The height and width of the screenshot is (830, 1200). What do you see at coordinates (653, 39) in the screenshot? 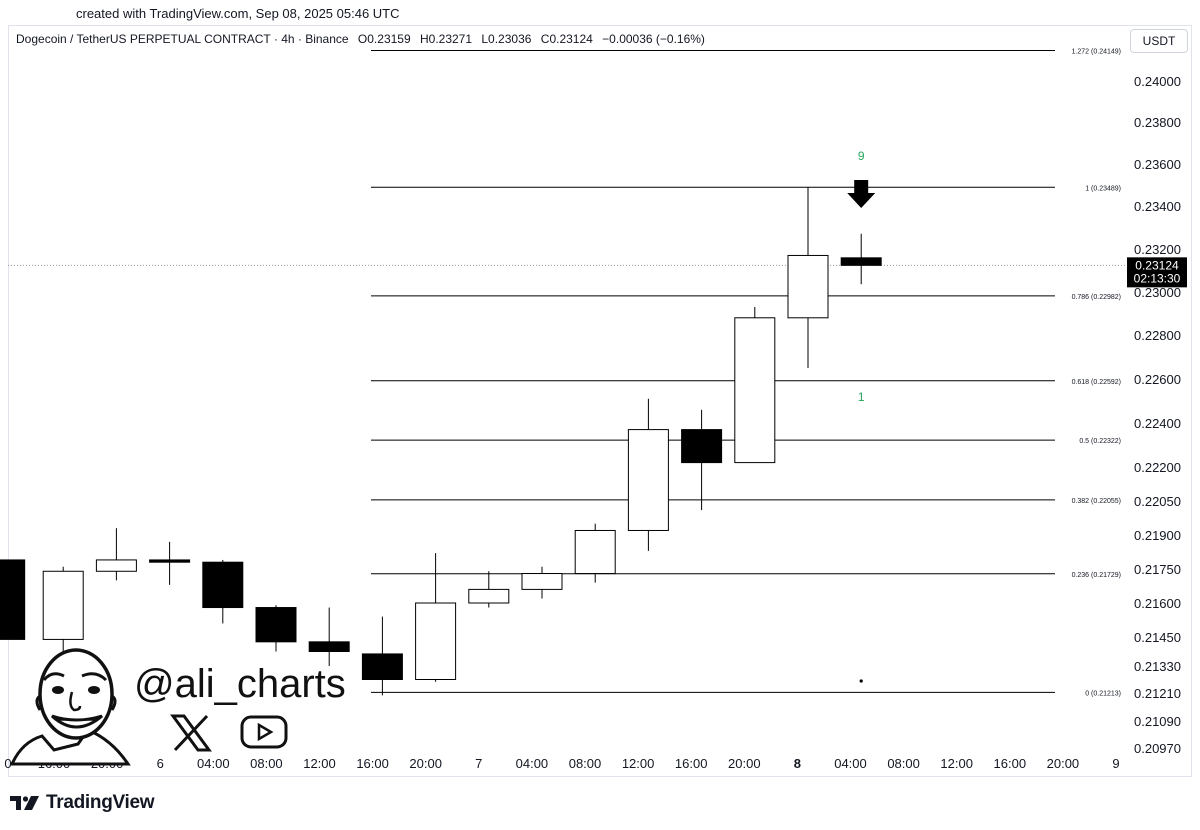
I see `ohlc-change: −0.00036 (−0.16%)` at bounding box center [653, 39].